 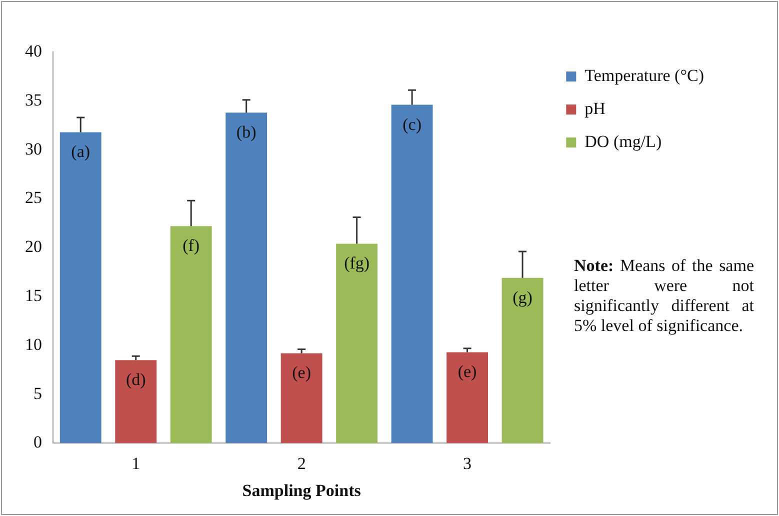 I want to click on y-tick-label: 15, so click(x=33, y=295).